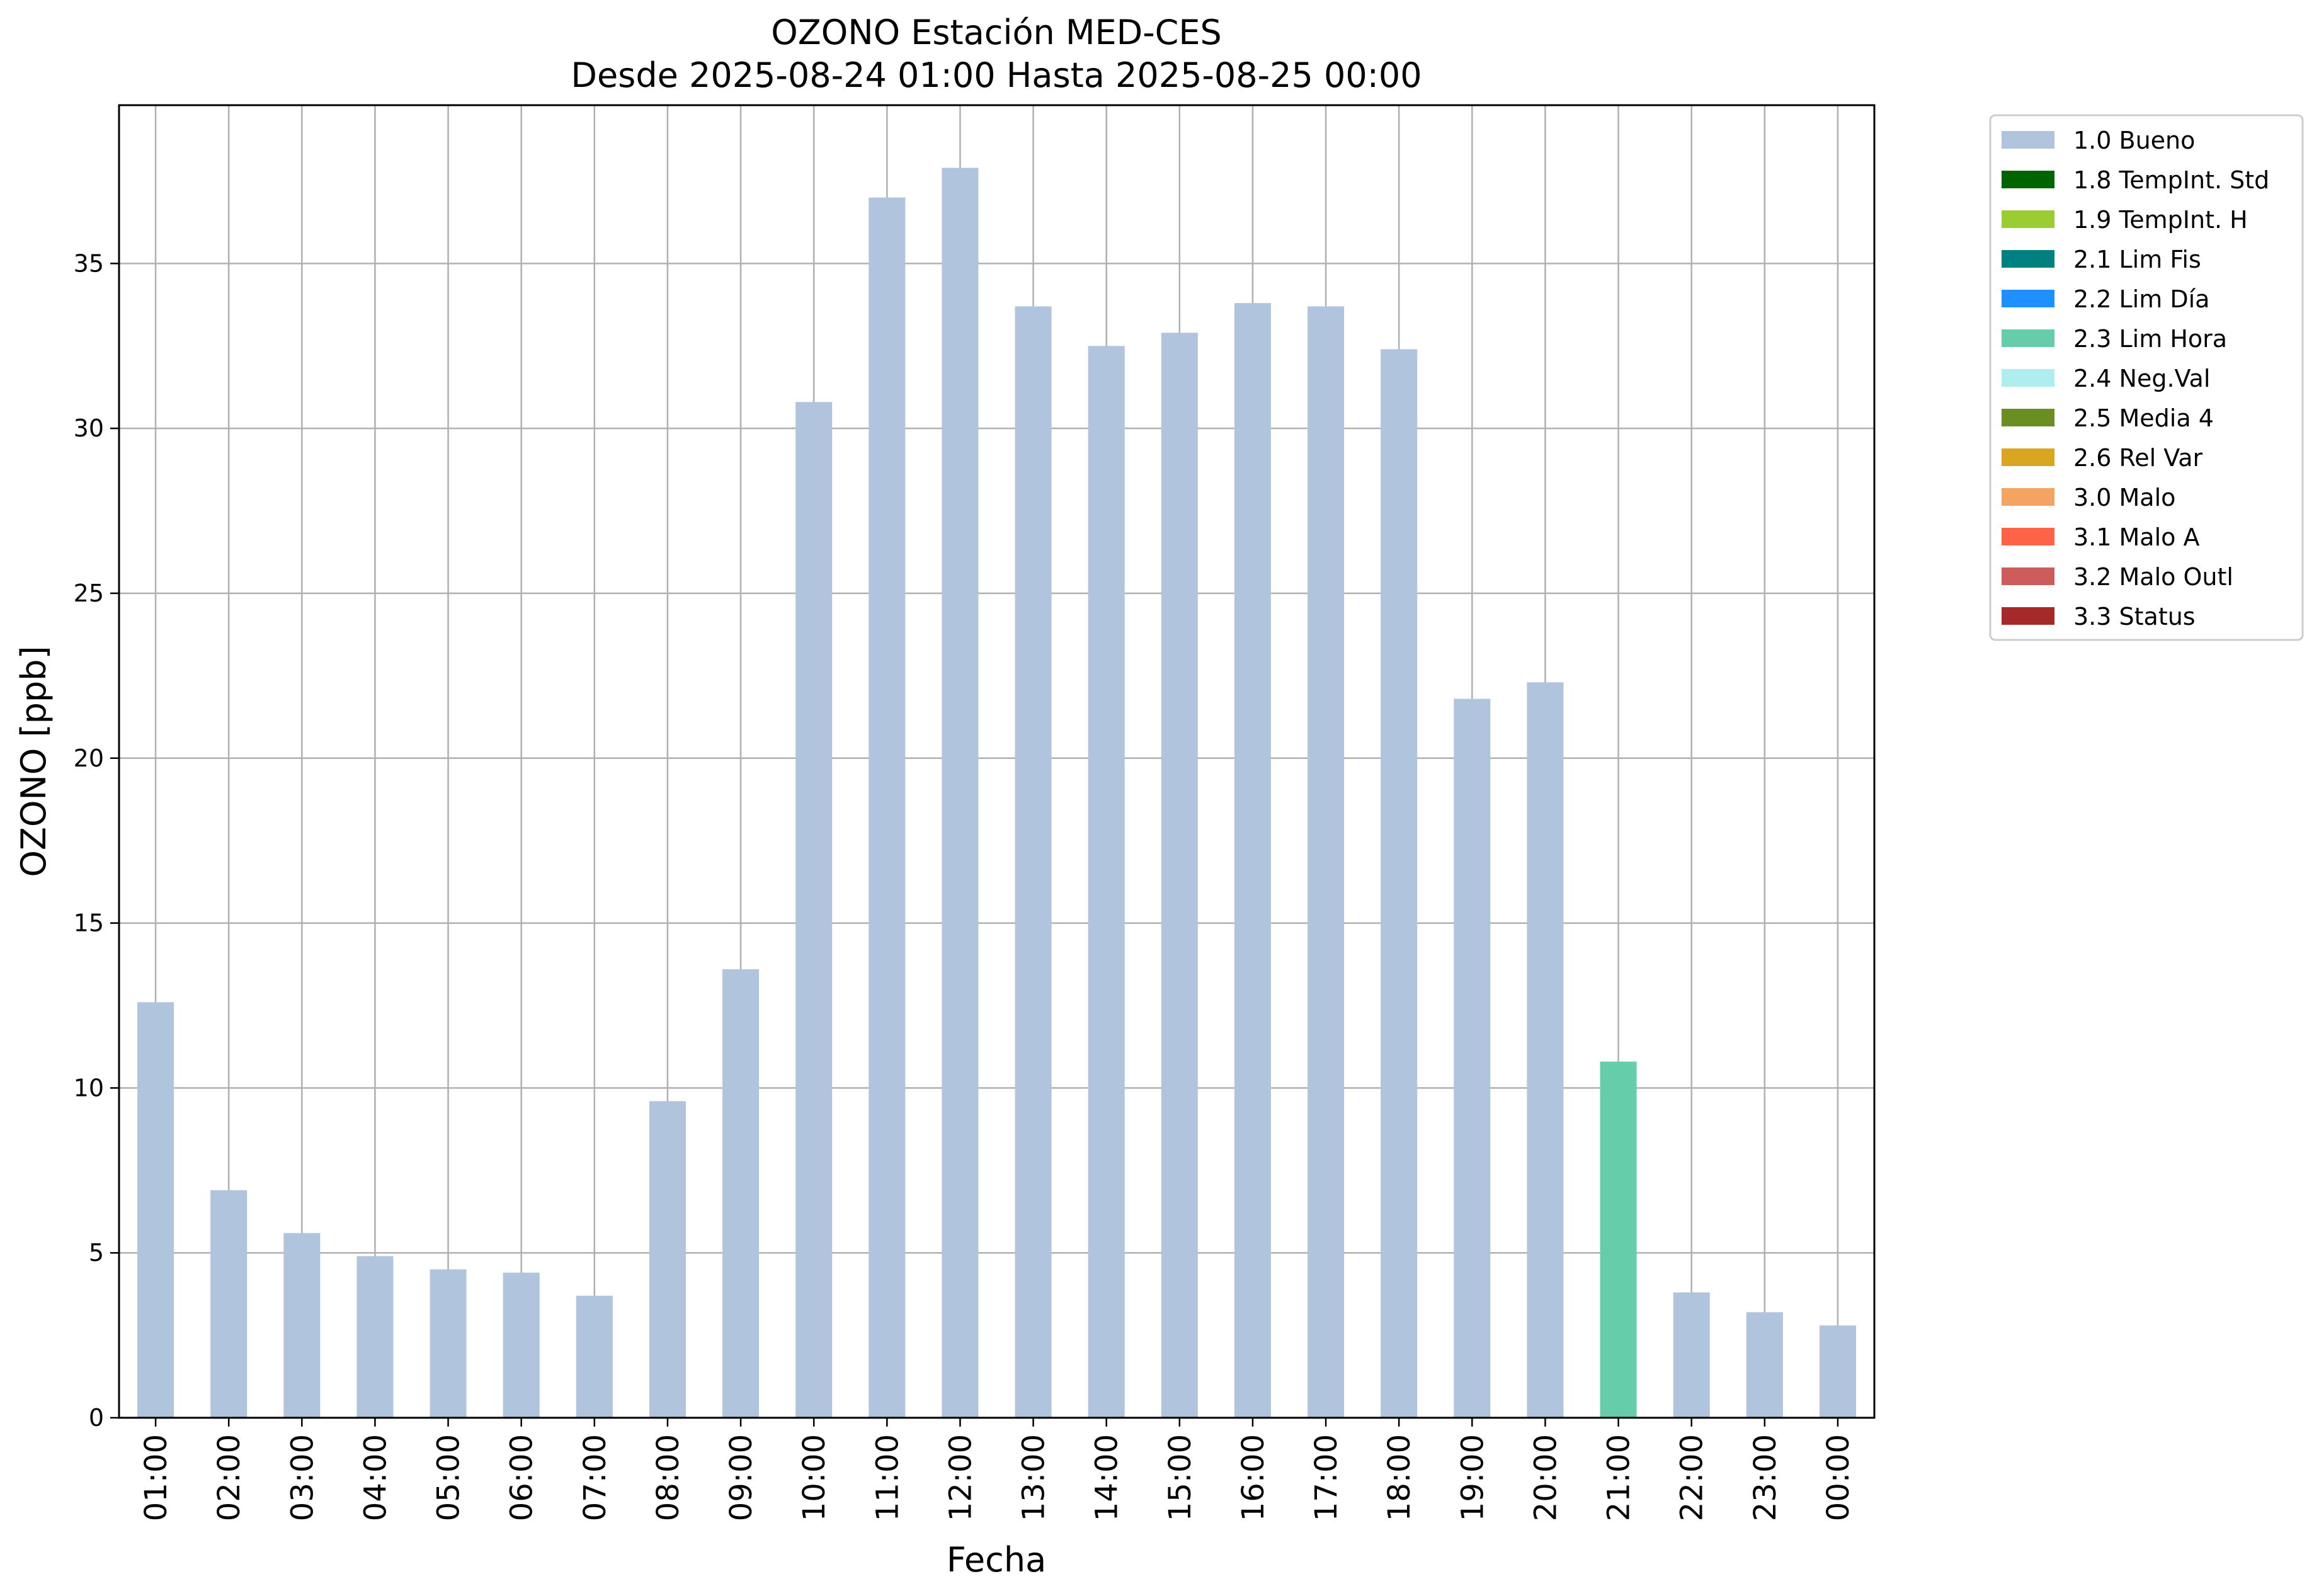 The height and width of the screenshot is (1596, 2319). I want to click on x-tick-label: 10:00, so click(814, 1477).